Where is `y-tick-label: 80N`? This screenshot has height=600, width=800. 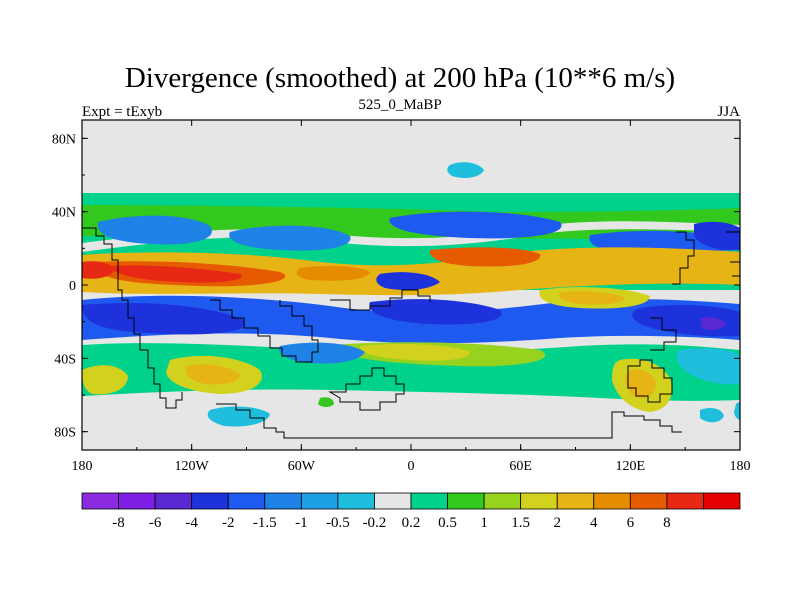
y-tick-label: 80N is located at coordinates (64, 139).